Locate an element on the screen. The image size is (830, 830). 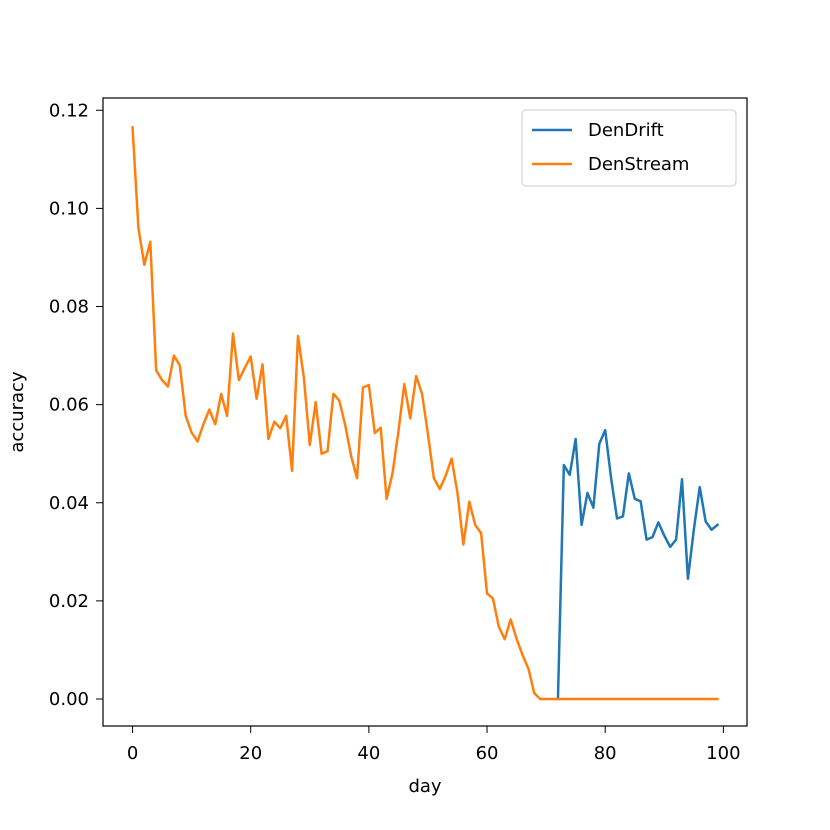
y-tick-label: 0.00 is located at coordinates (69, 699).